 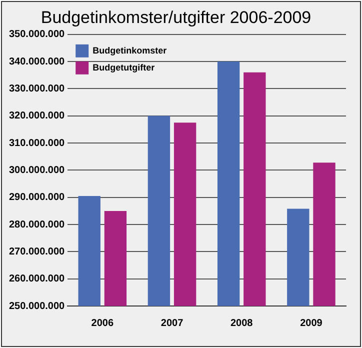 I want to click on y-tick-label: 300.000.000, so click(x=37, y=170).